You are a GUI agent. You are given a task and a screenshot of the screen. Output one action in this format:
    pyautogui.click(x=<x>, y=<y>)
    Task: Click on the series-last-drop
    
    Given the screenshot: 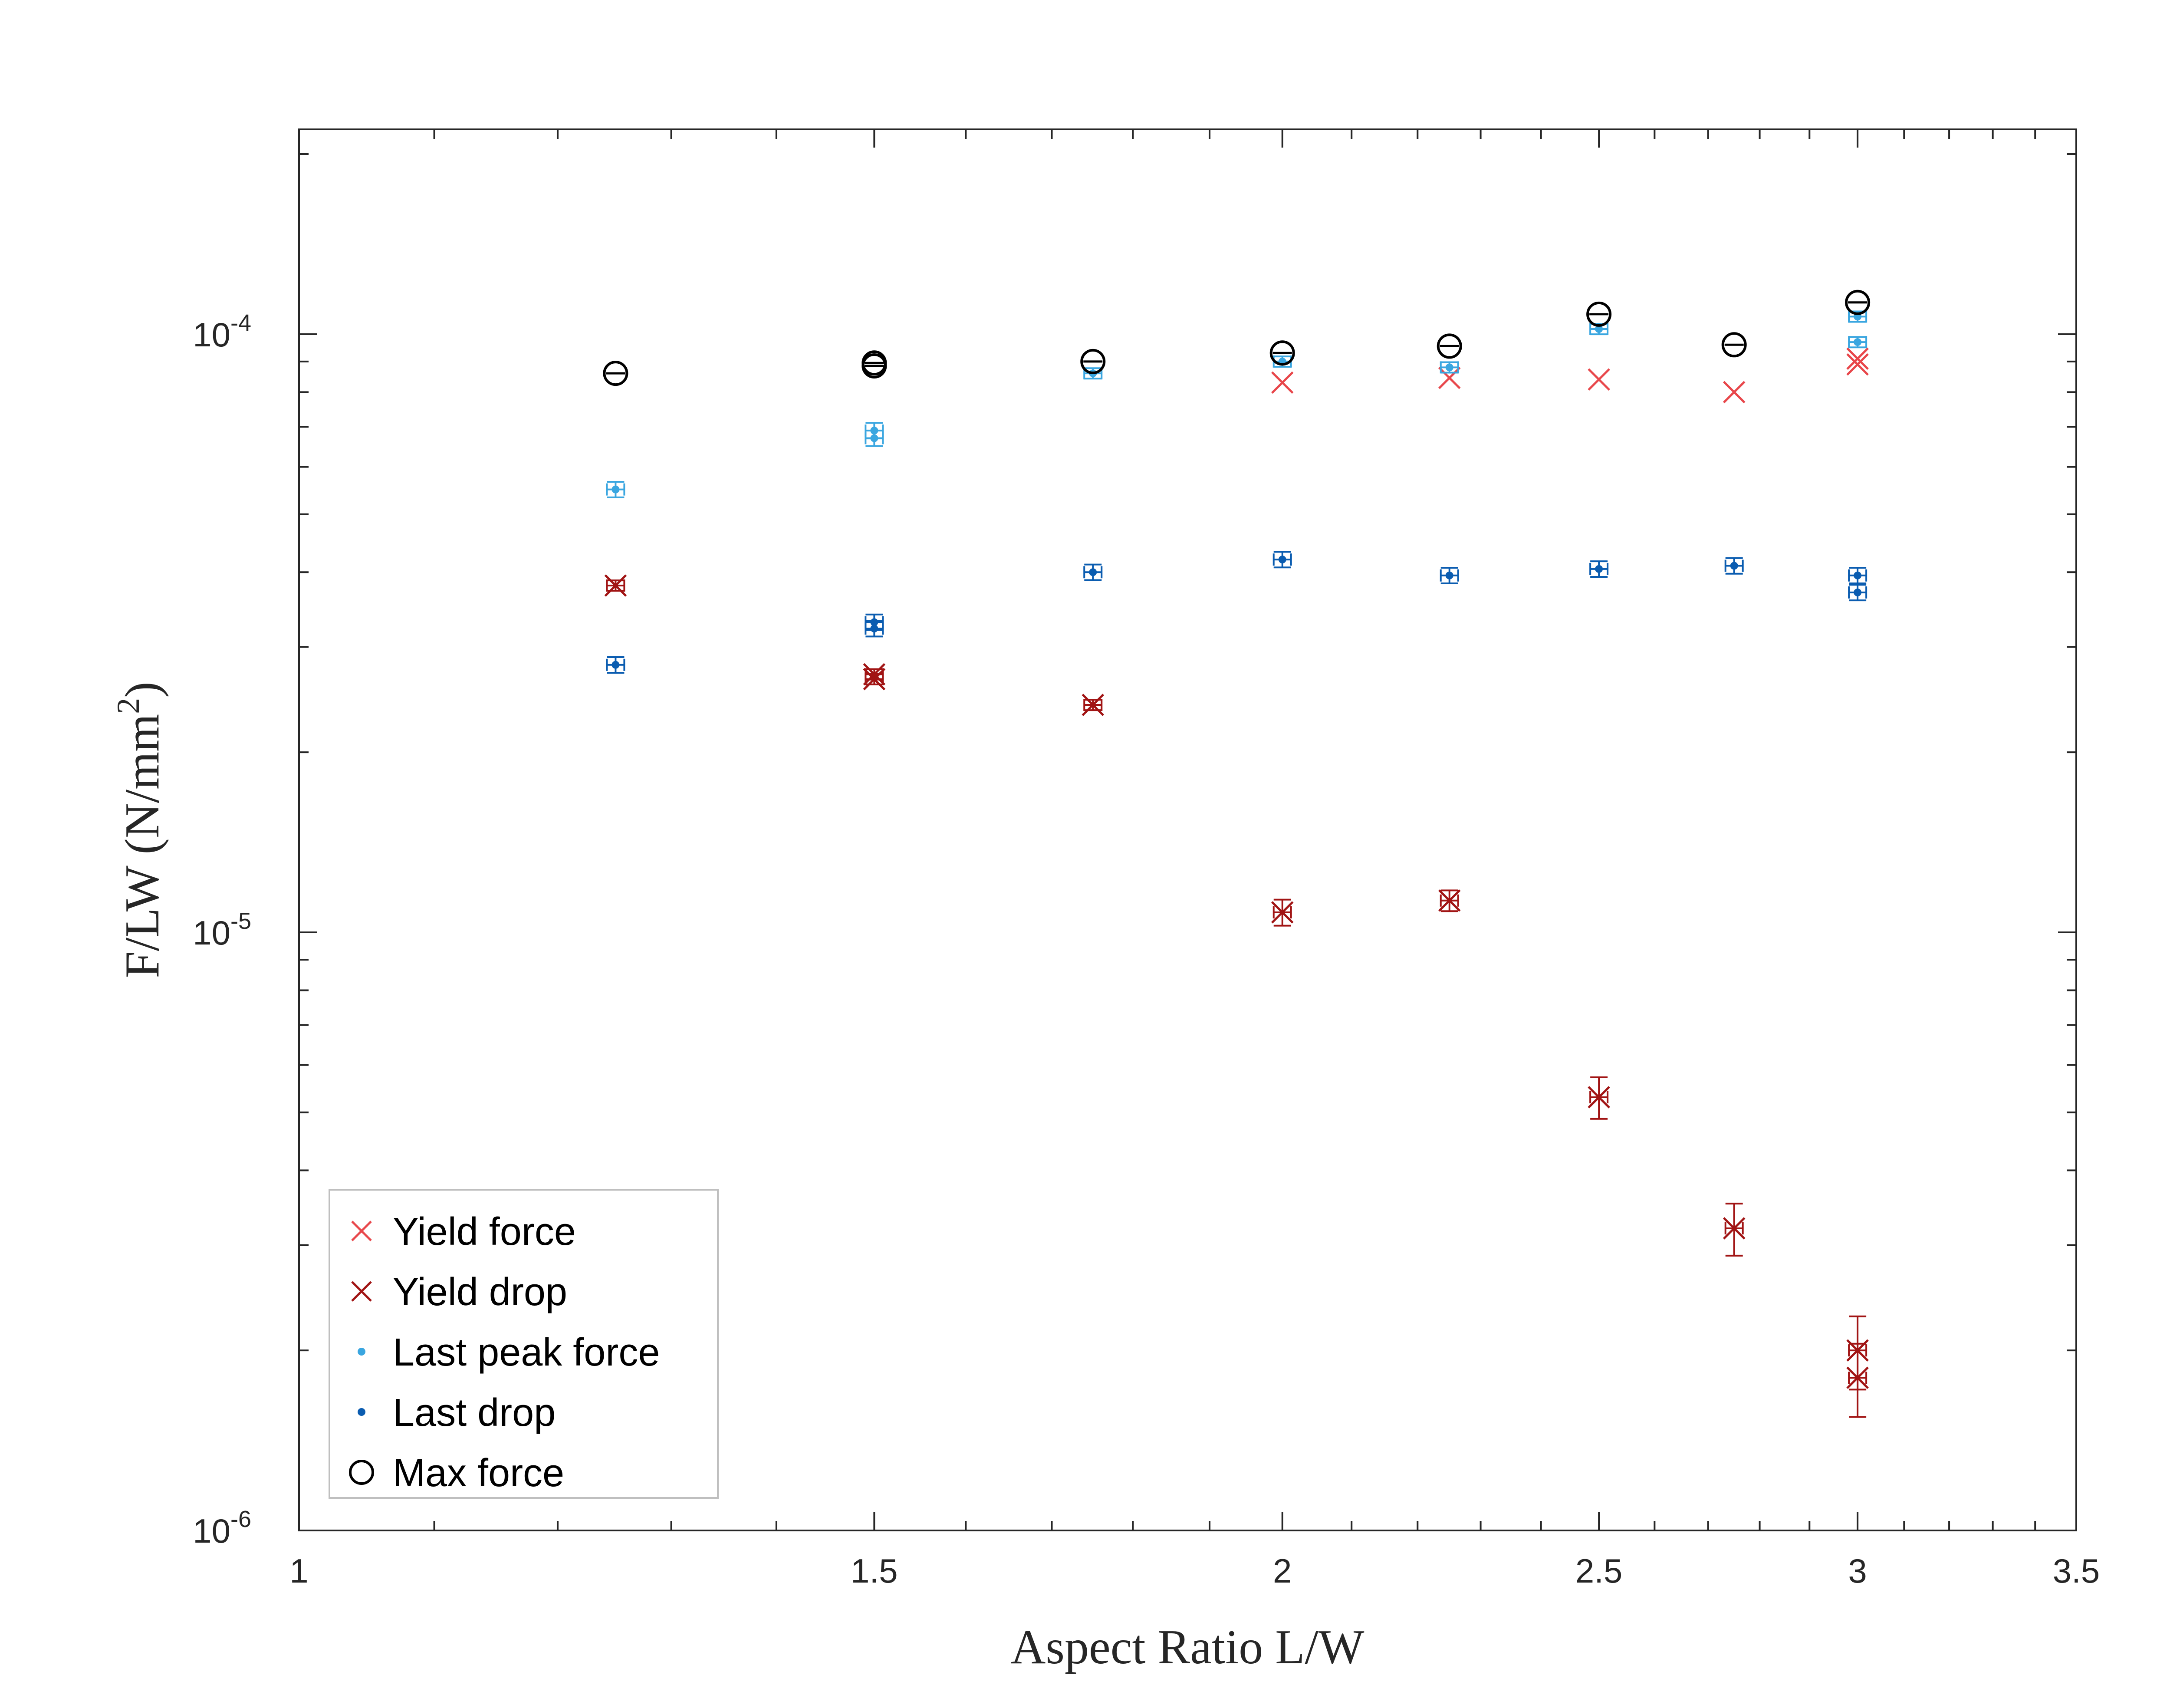 What is the action you would take?
    pyautogui.click(x=1237, y=612)
    